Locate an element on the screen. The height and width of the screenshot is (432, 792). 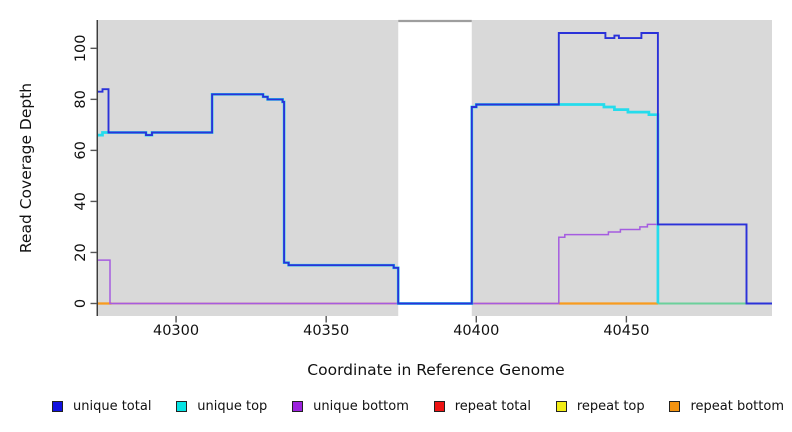
y-tick-label: 80 is located at coordinates (81, 99).